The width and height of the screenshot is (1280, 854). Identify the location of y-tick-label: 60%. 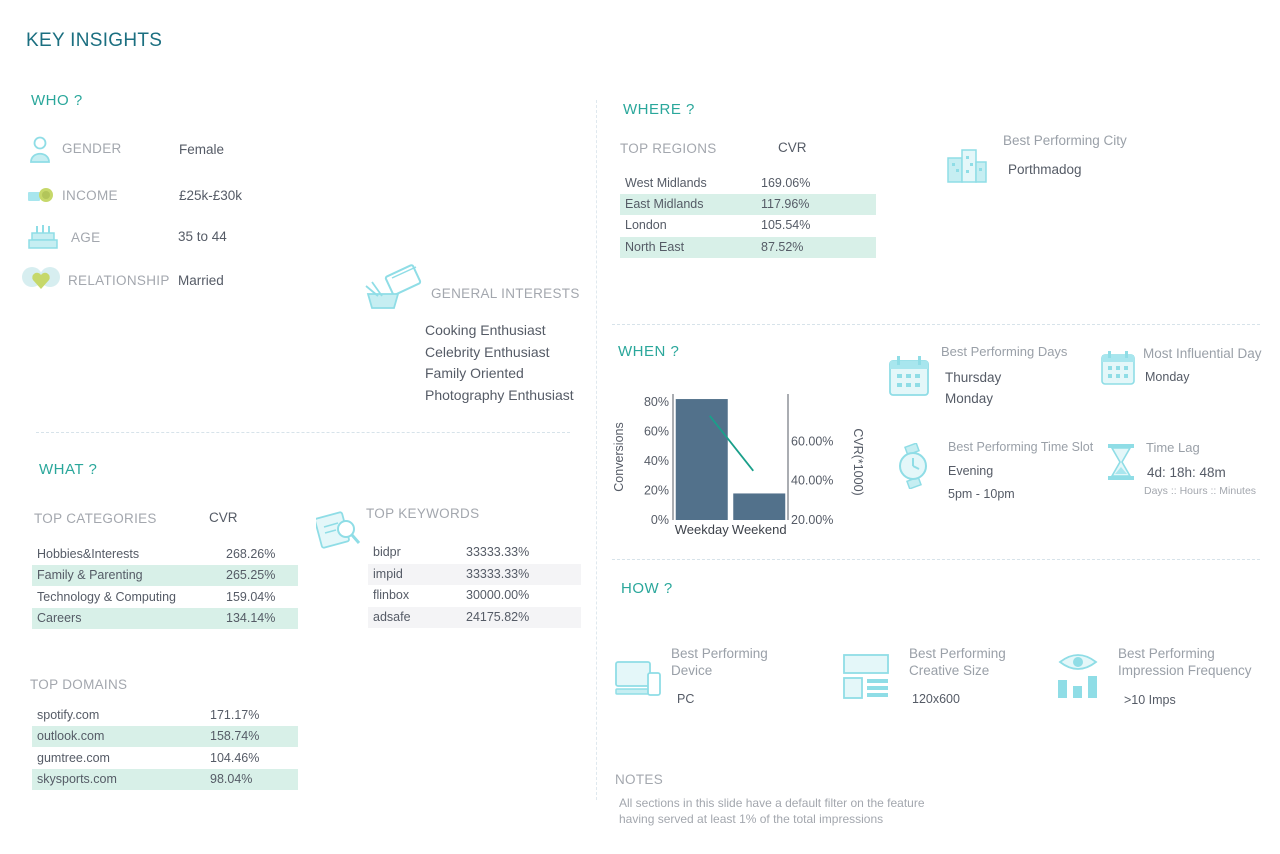
(656, 432).